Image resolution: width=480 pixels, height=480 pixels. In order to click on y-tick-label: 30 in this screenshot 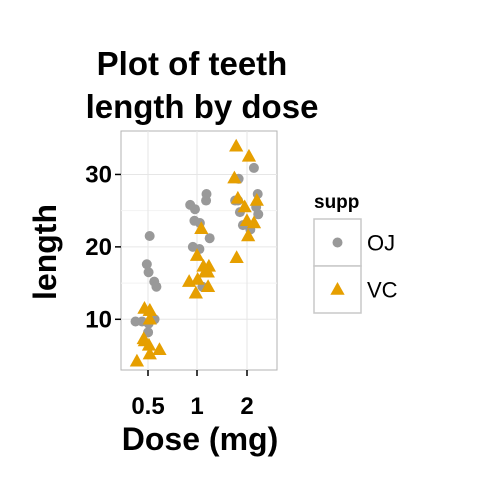, I will do `click(98, 174)`.